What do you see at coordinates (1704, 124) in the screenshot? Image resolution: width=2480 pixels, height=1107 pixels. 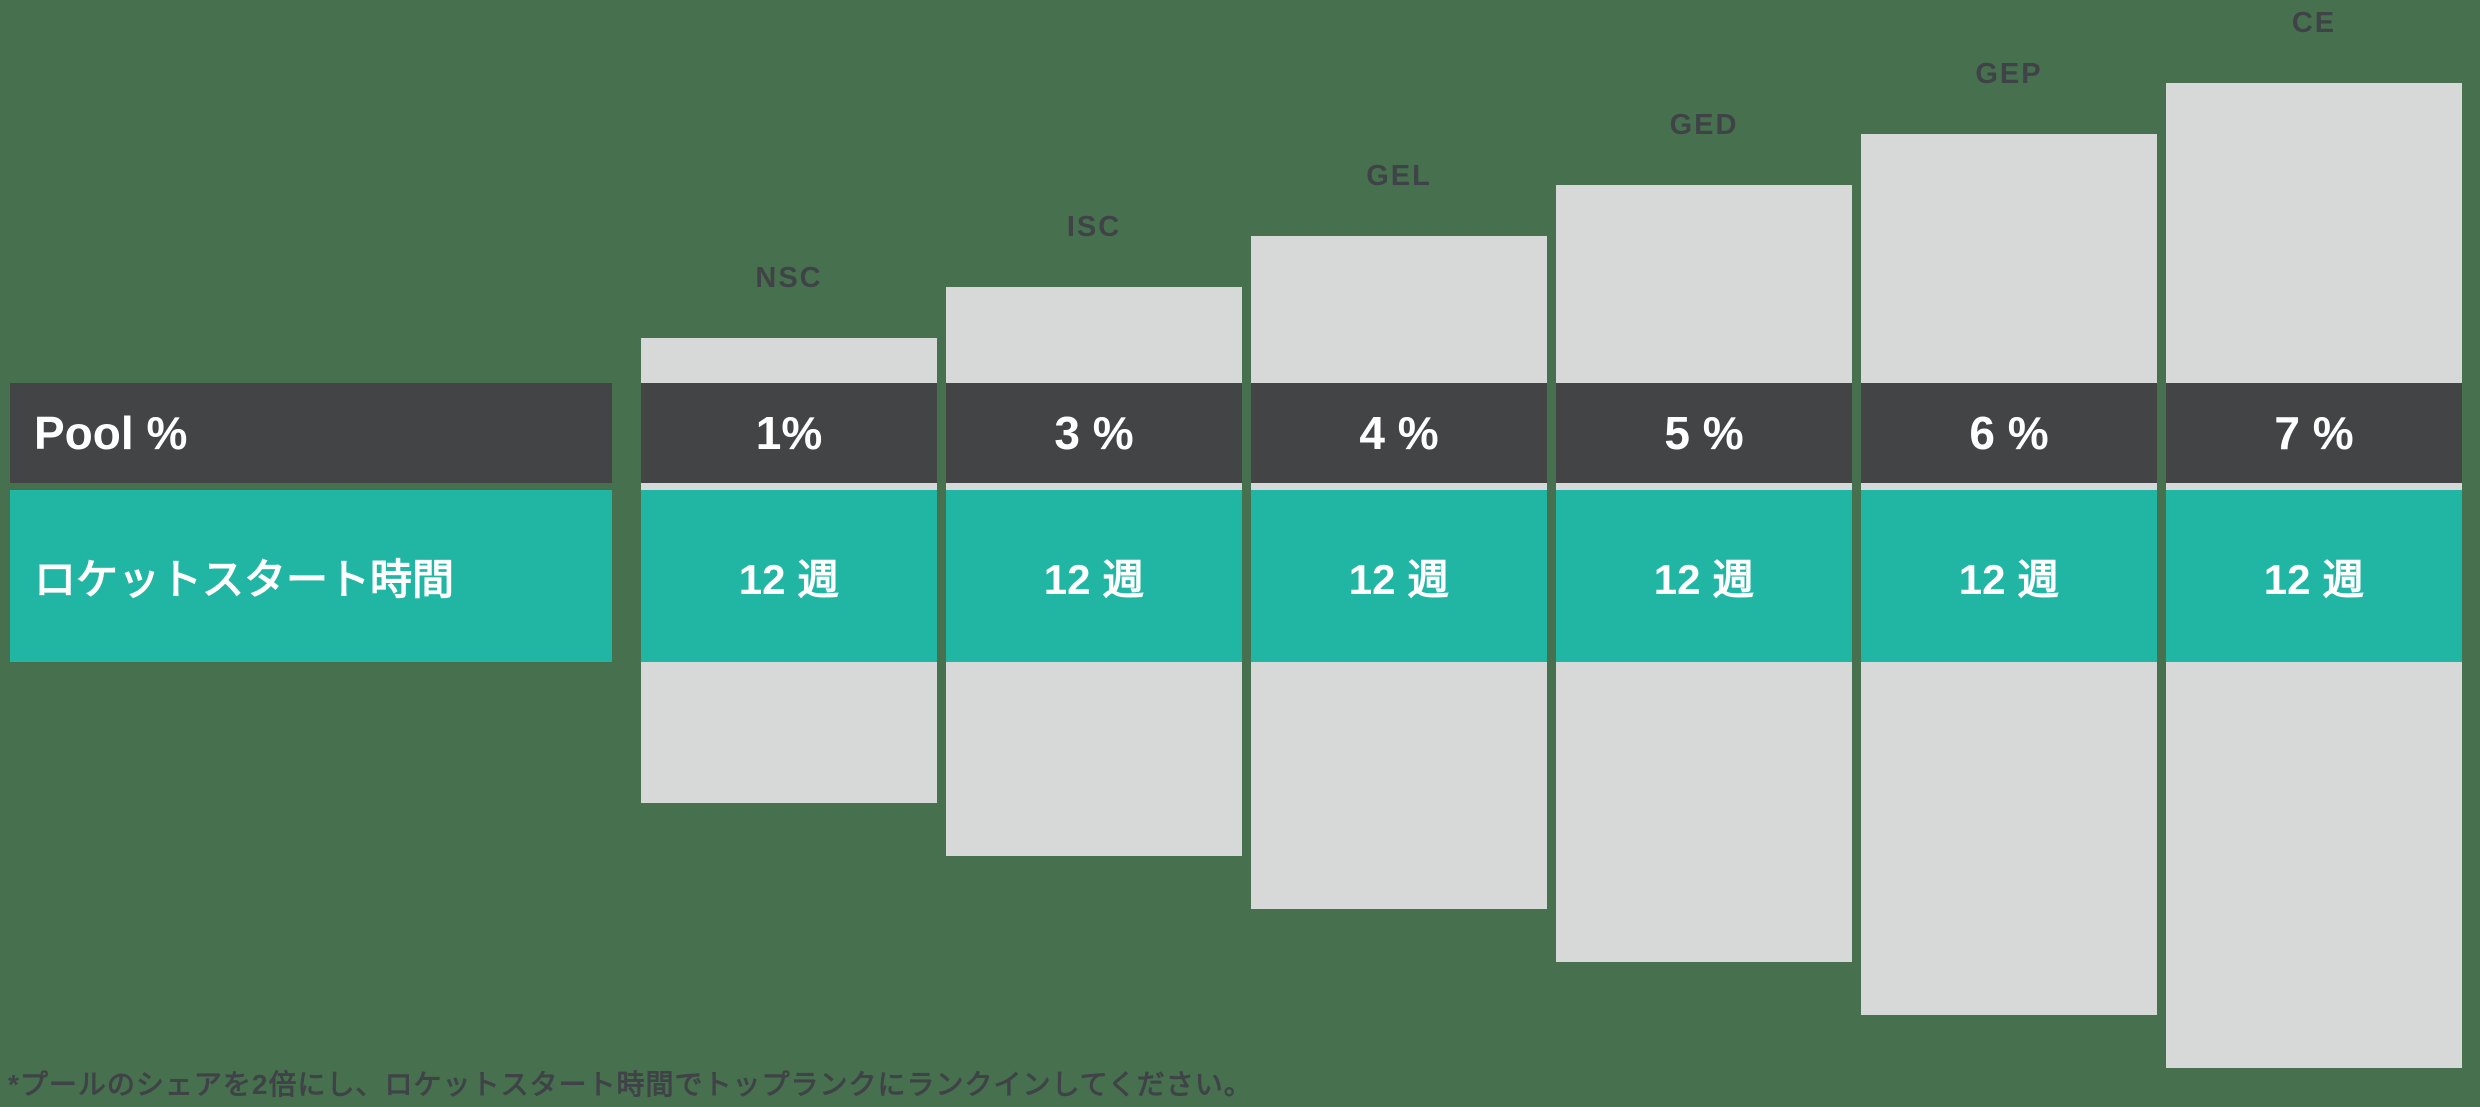 I see `column-label: GED` at bounding box center [1704, 124].